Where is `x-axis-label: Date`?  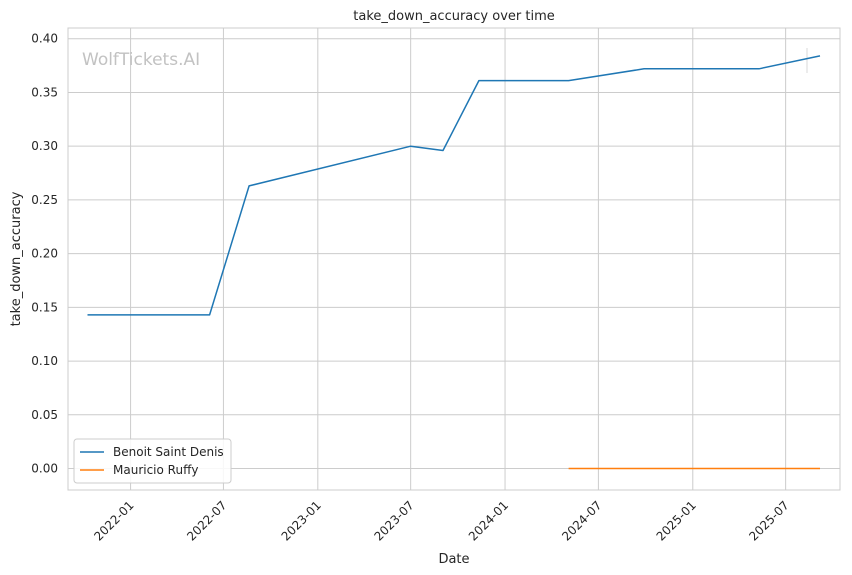 x-axis-label: Date is located at coordinates (453, 559).